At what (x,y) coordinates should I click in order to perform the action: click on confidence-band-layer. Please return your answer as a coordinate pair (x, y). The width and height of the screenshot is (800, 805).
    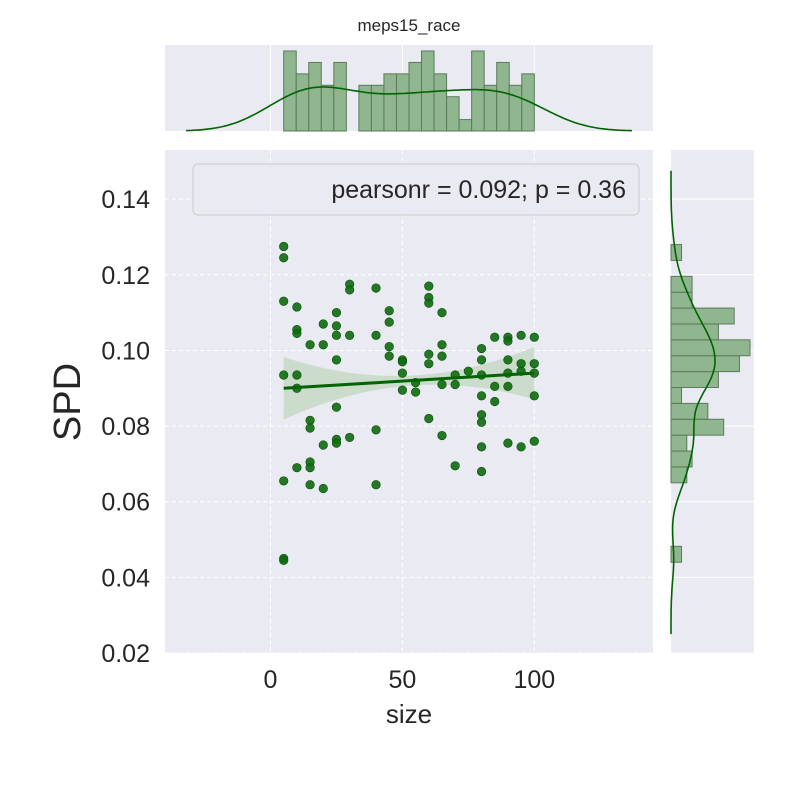
    Looking at the image, I should click on (409, 383).